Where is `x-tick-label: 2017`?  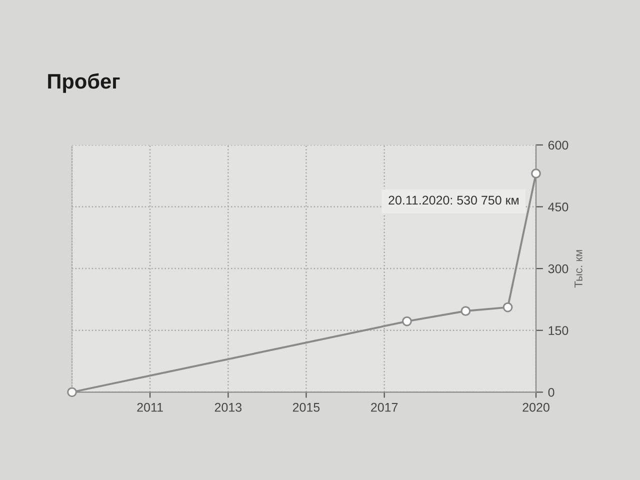 x-tick-label: 2017 is located at coordinates (384, 407).